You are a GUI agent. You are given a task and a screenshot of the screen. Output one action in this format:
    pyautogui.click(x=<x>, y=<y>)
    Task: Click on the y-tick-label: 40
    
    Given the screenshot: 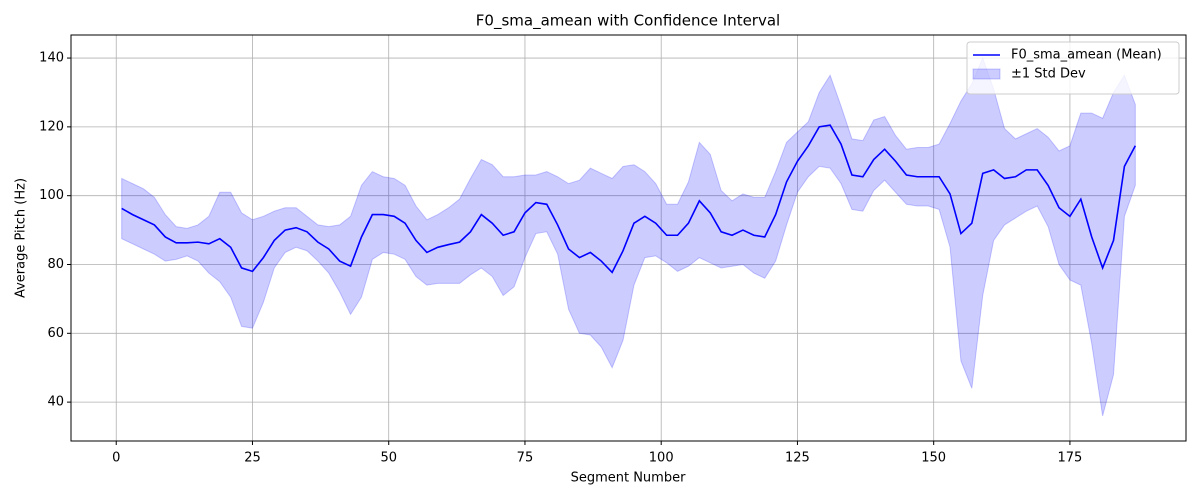 What is the action you would take?
    pyautogui.click(x=55, y=402)
    